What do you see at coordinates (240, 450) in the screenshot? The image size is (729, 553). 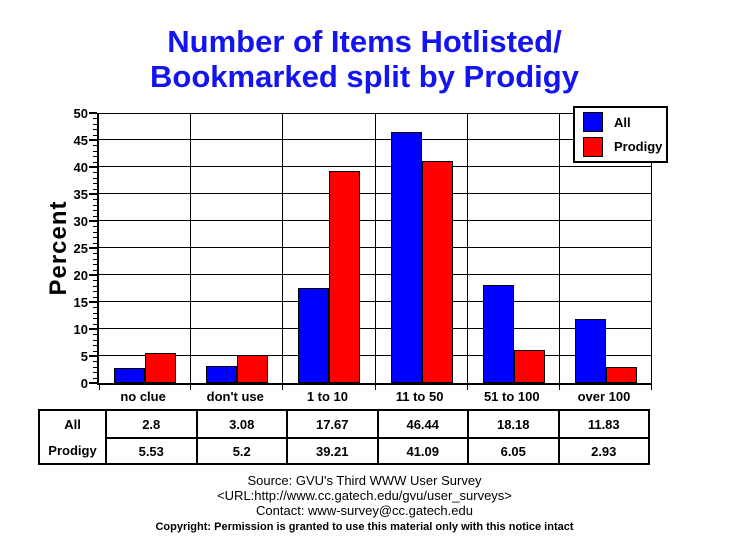 I see `table-cell: 5.2` at bounding box center [240, 450].